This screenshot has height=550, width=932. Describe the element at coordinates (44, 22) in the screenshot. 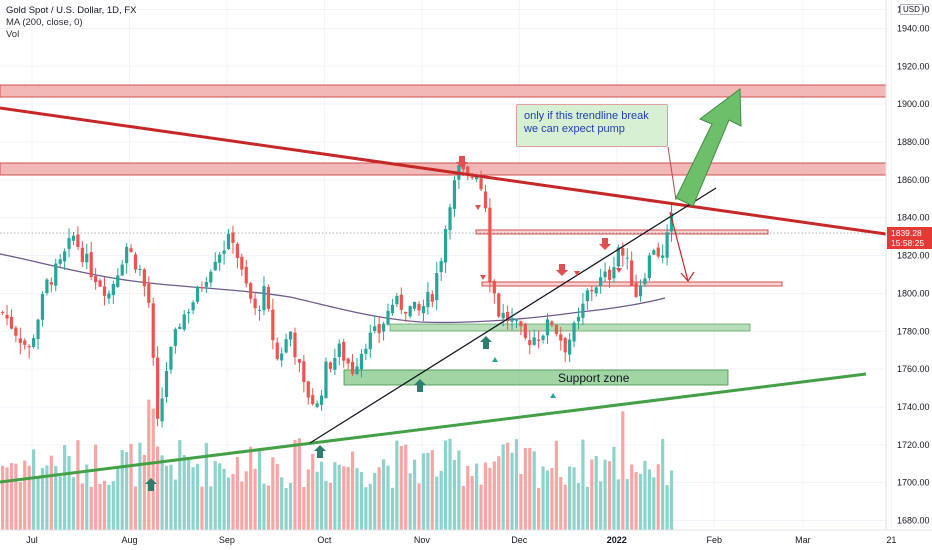

I see `ma-indicator-label: MA (200, close, 0)` at that location.